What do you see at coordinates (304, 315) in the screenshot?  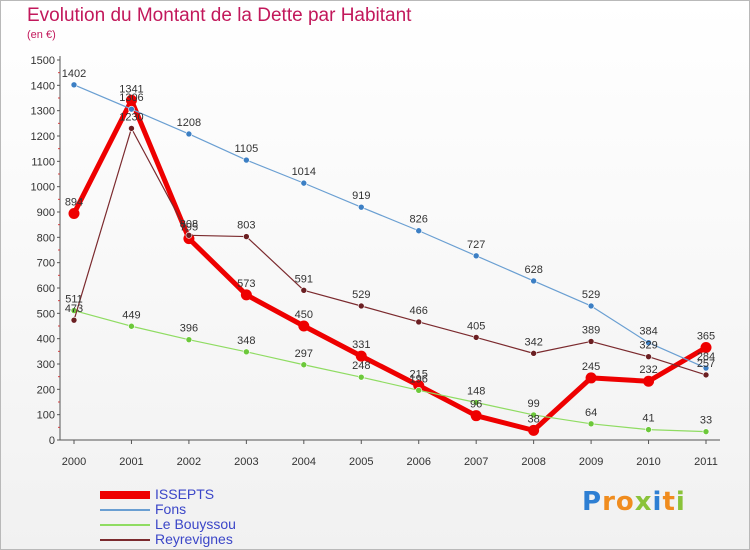 I see `data-label-issepts: 450` at bounding box center [304, 315].